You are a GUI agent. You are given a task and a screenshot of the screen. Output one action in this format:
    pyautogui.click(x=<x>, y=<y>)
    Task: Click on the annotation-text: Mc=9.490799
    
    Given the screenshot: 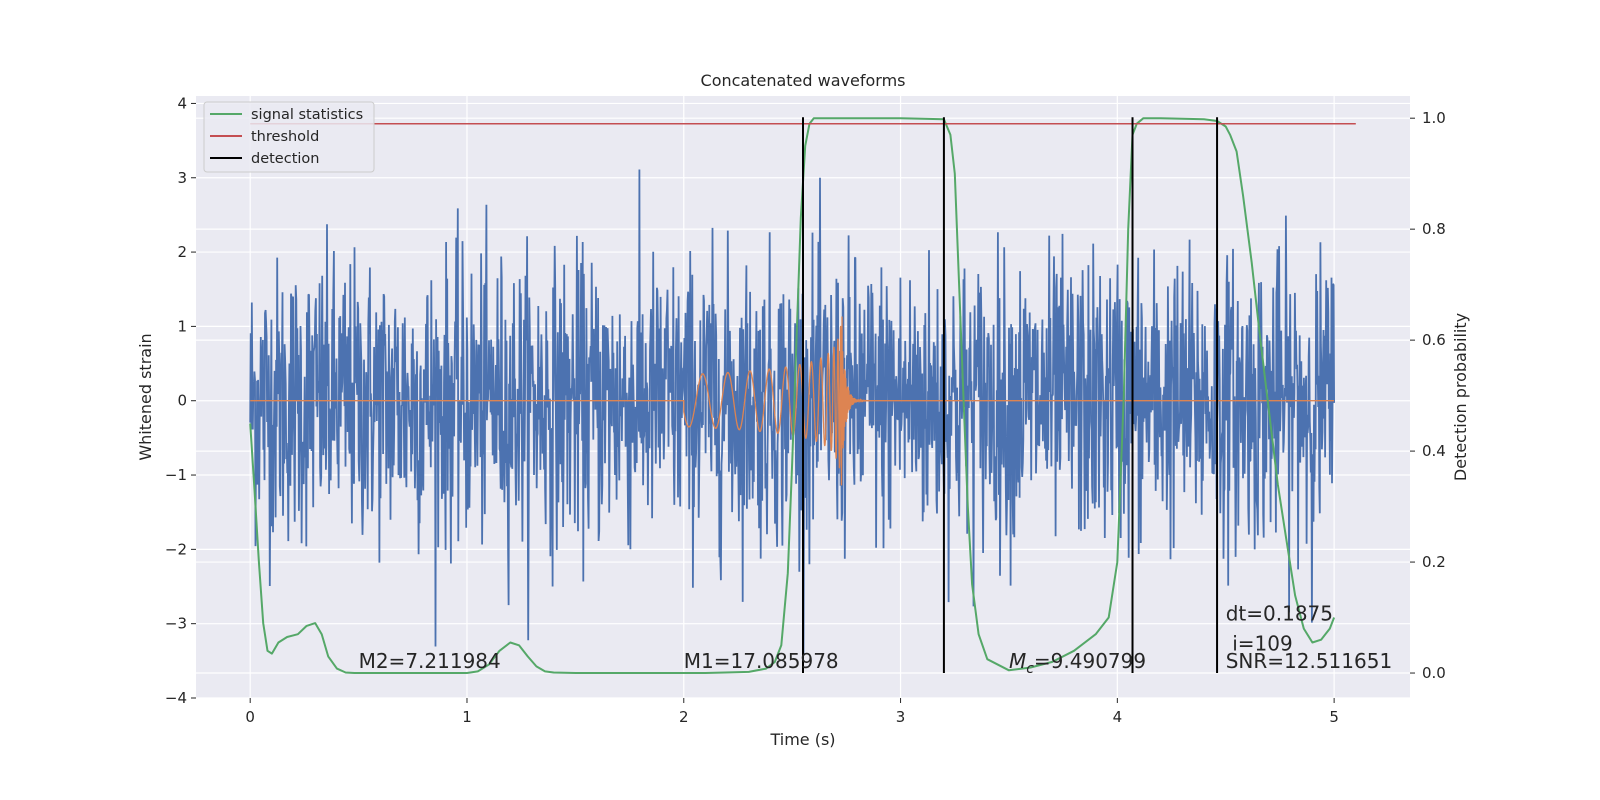 What is the action you would take?
    pyautogui.click(x=1077, y=663)
    